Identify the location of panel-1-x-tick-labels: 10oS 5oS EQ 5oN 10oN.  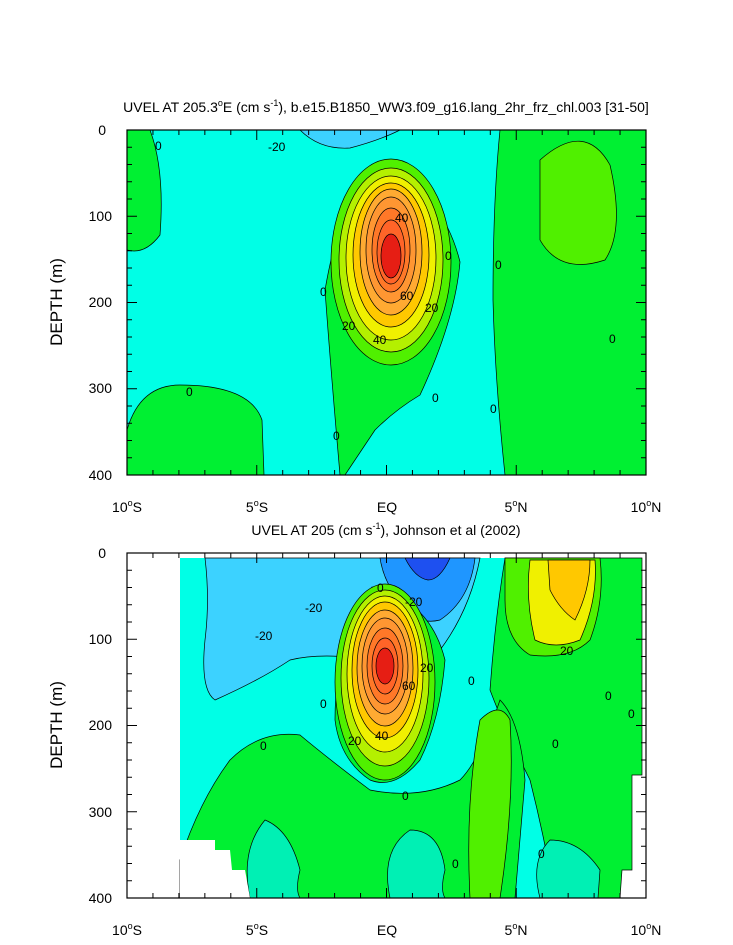
(386, 506).